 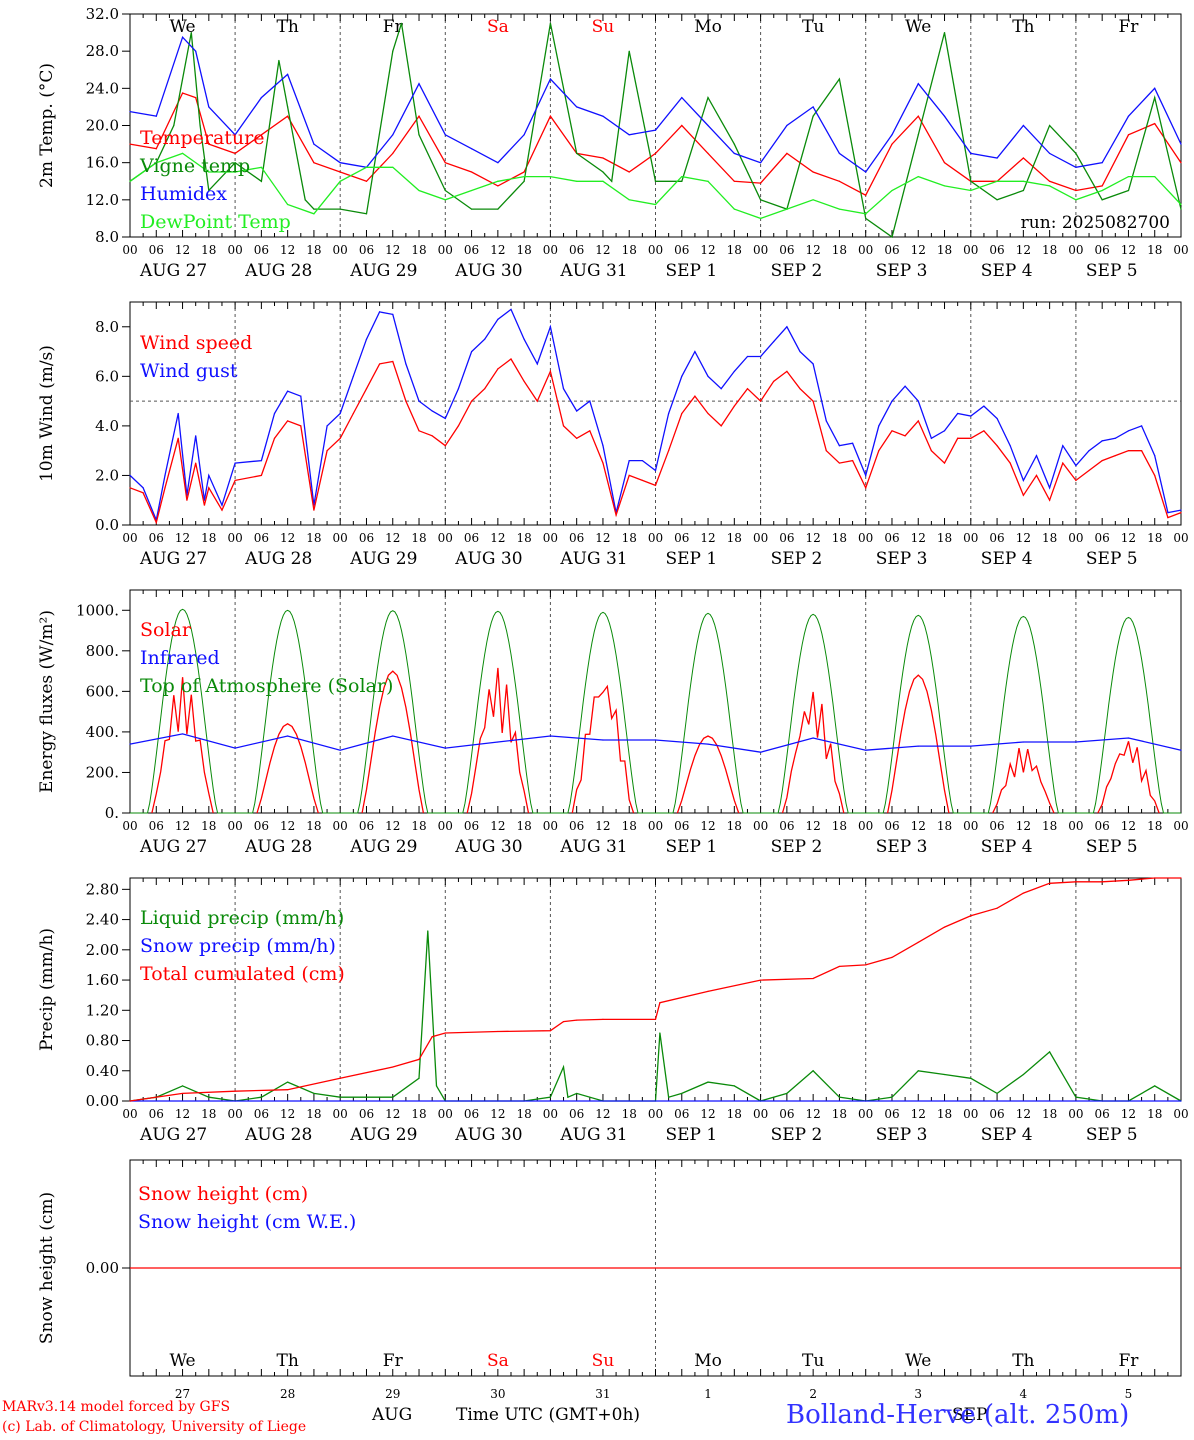 What do you see at coordinates (47, 989) in the screenshot?
I see `y-axis-label: Precip (mm/h)` at bounding box center [47, 989].